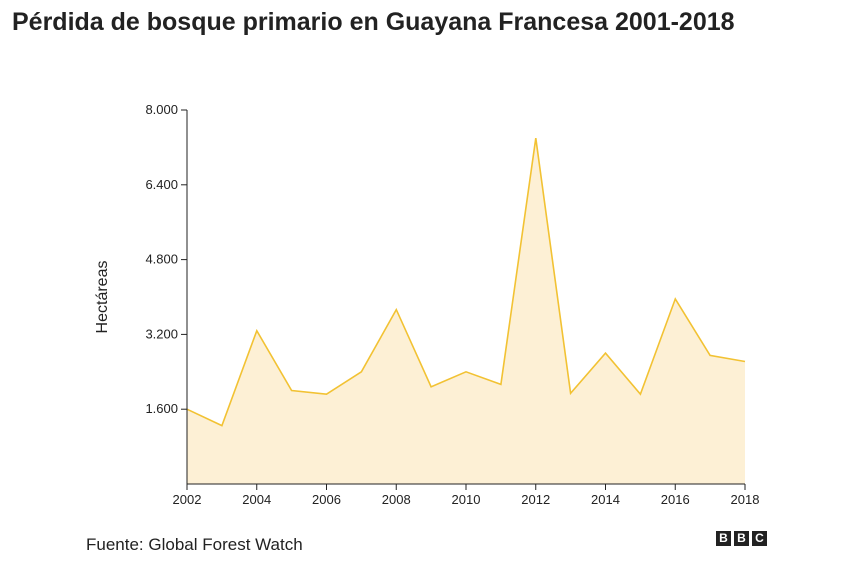 The width and height of the screenshot is (850, 563). What do you see at coordinates (187, 499) in the screenshot?
I see `x-tick-label: 2002` at bounding box center [187, 499].